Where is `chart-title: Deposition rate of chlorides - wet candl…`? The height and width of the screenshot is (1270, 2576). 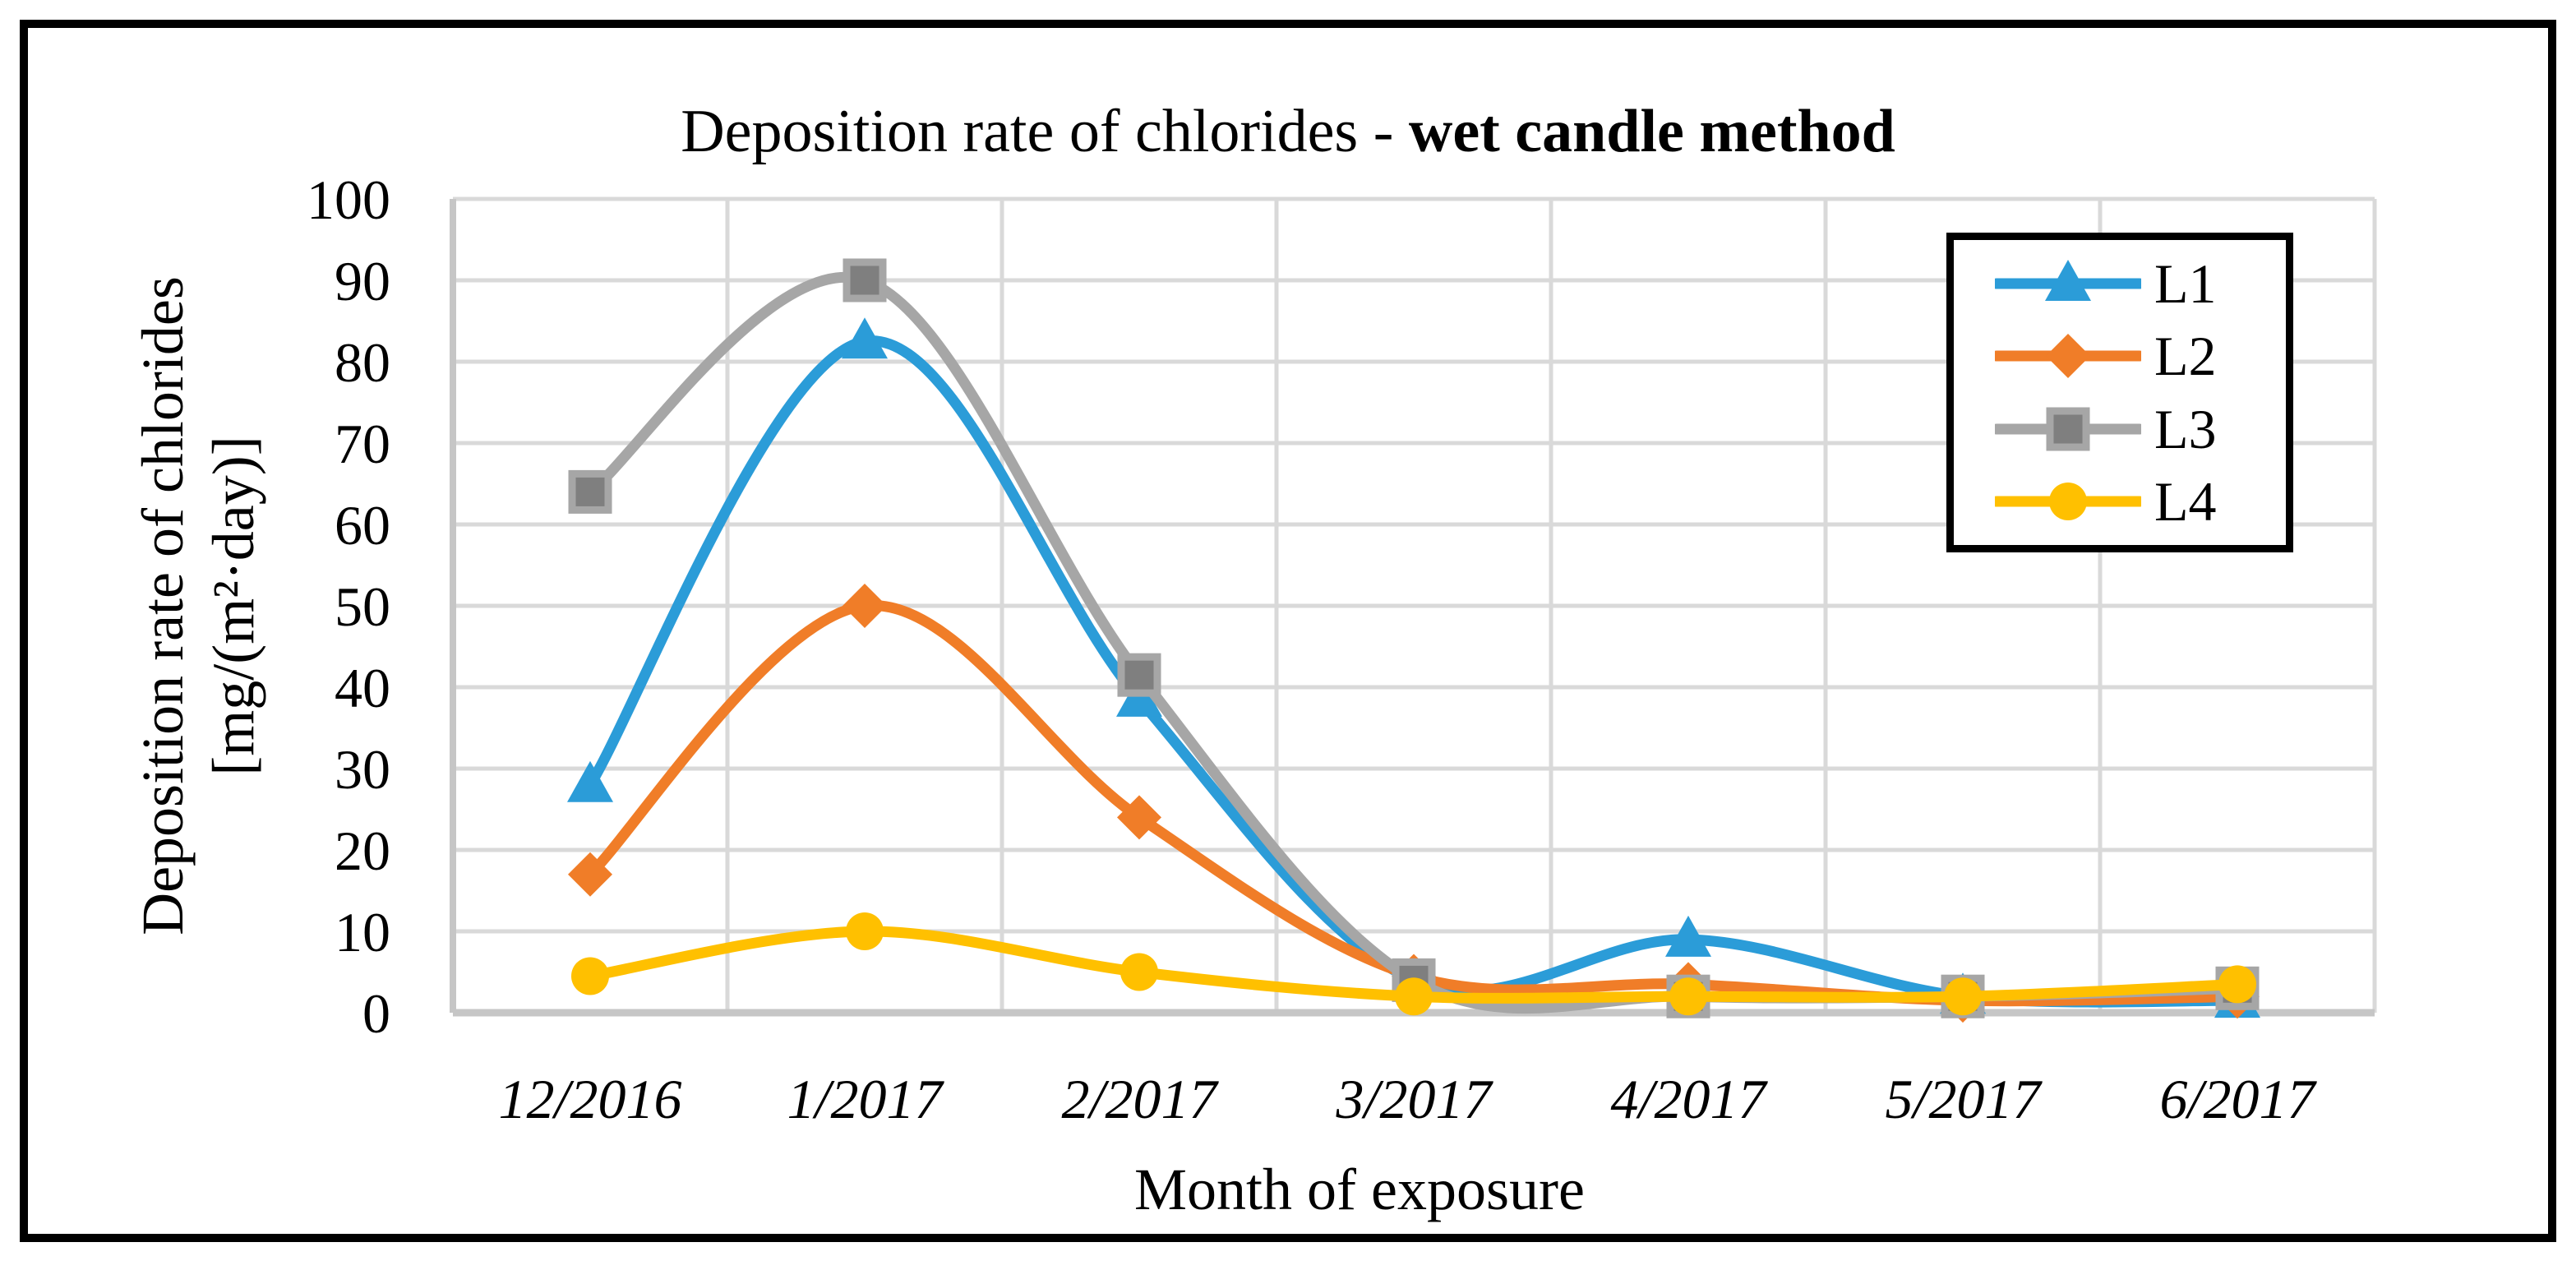 chart-title: Deposition rate of chlorides - wet candl… is located at coordinates (1288, 132).